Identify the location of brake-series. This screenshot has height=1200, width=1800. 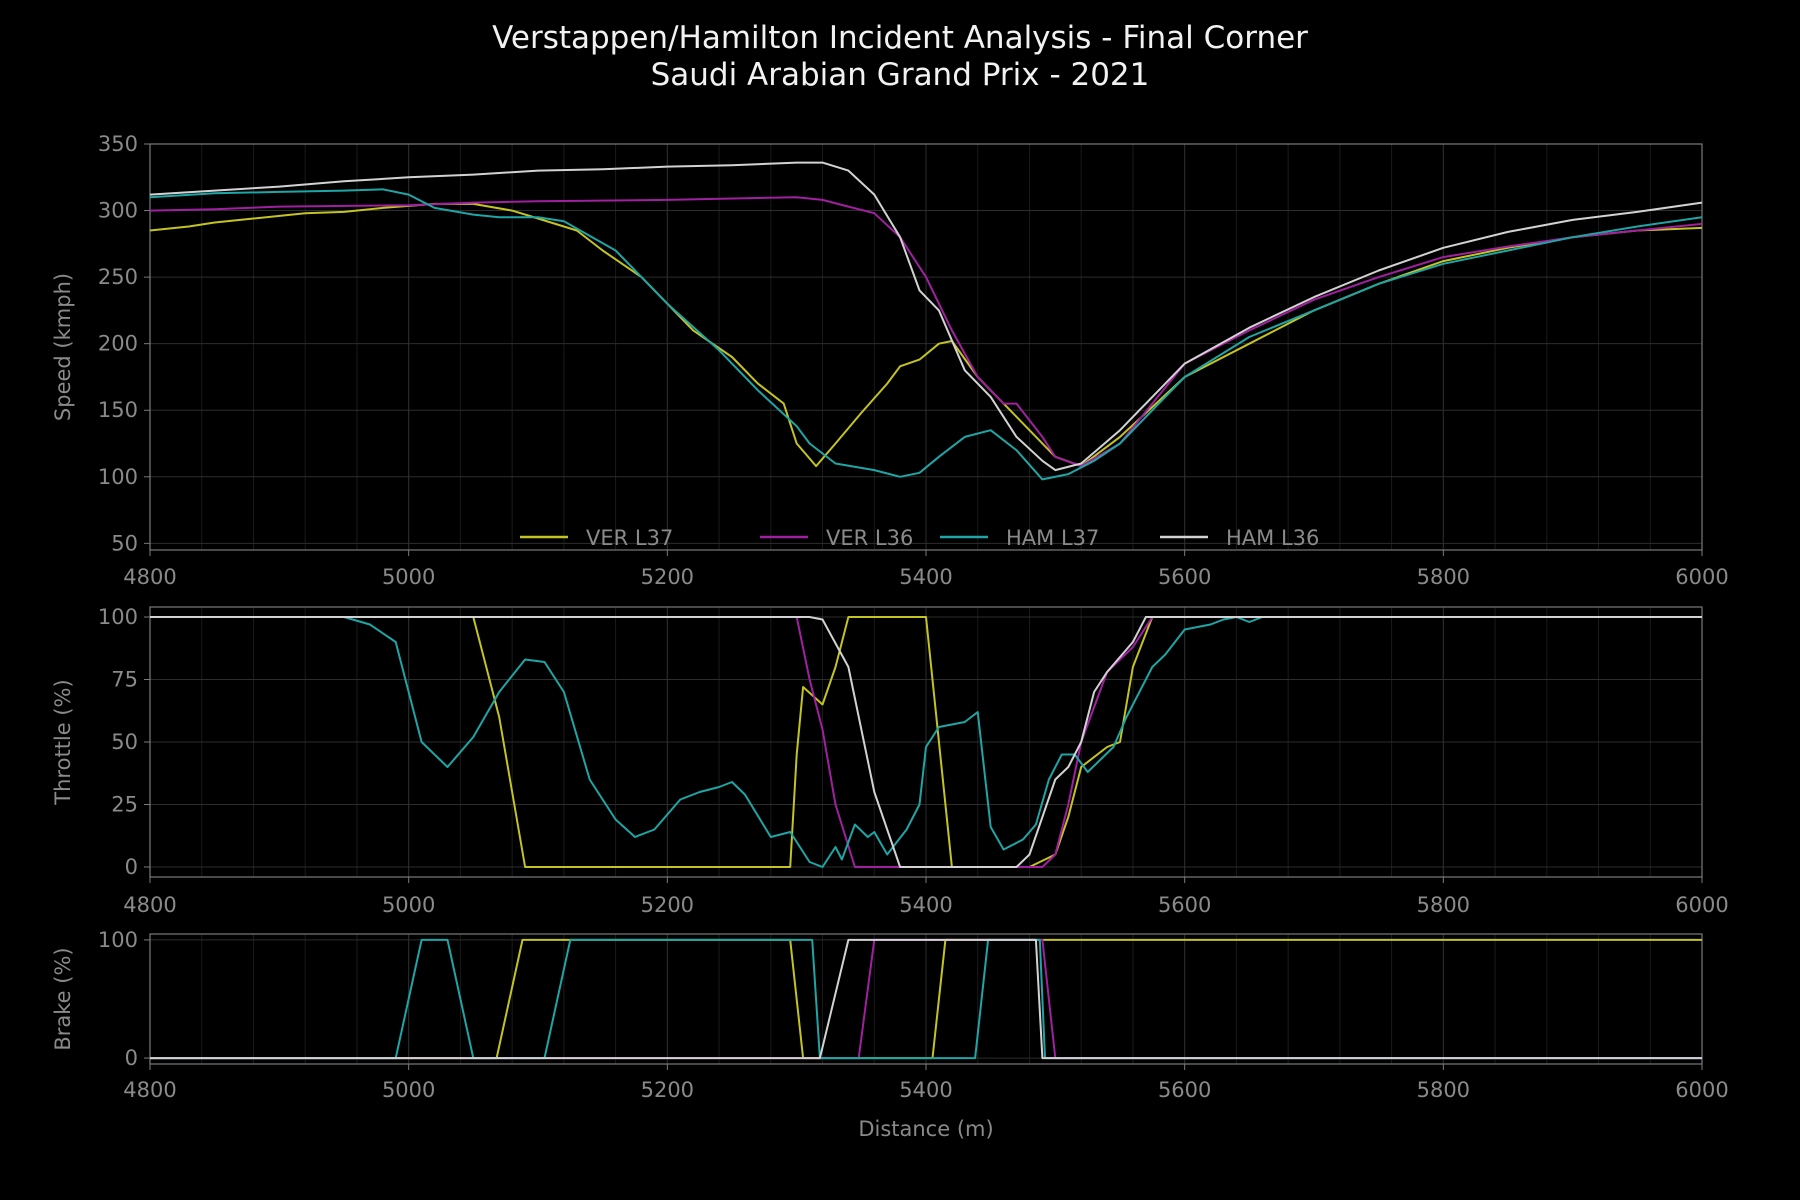
(926, 999).